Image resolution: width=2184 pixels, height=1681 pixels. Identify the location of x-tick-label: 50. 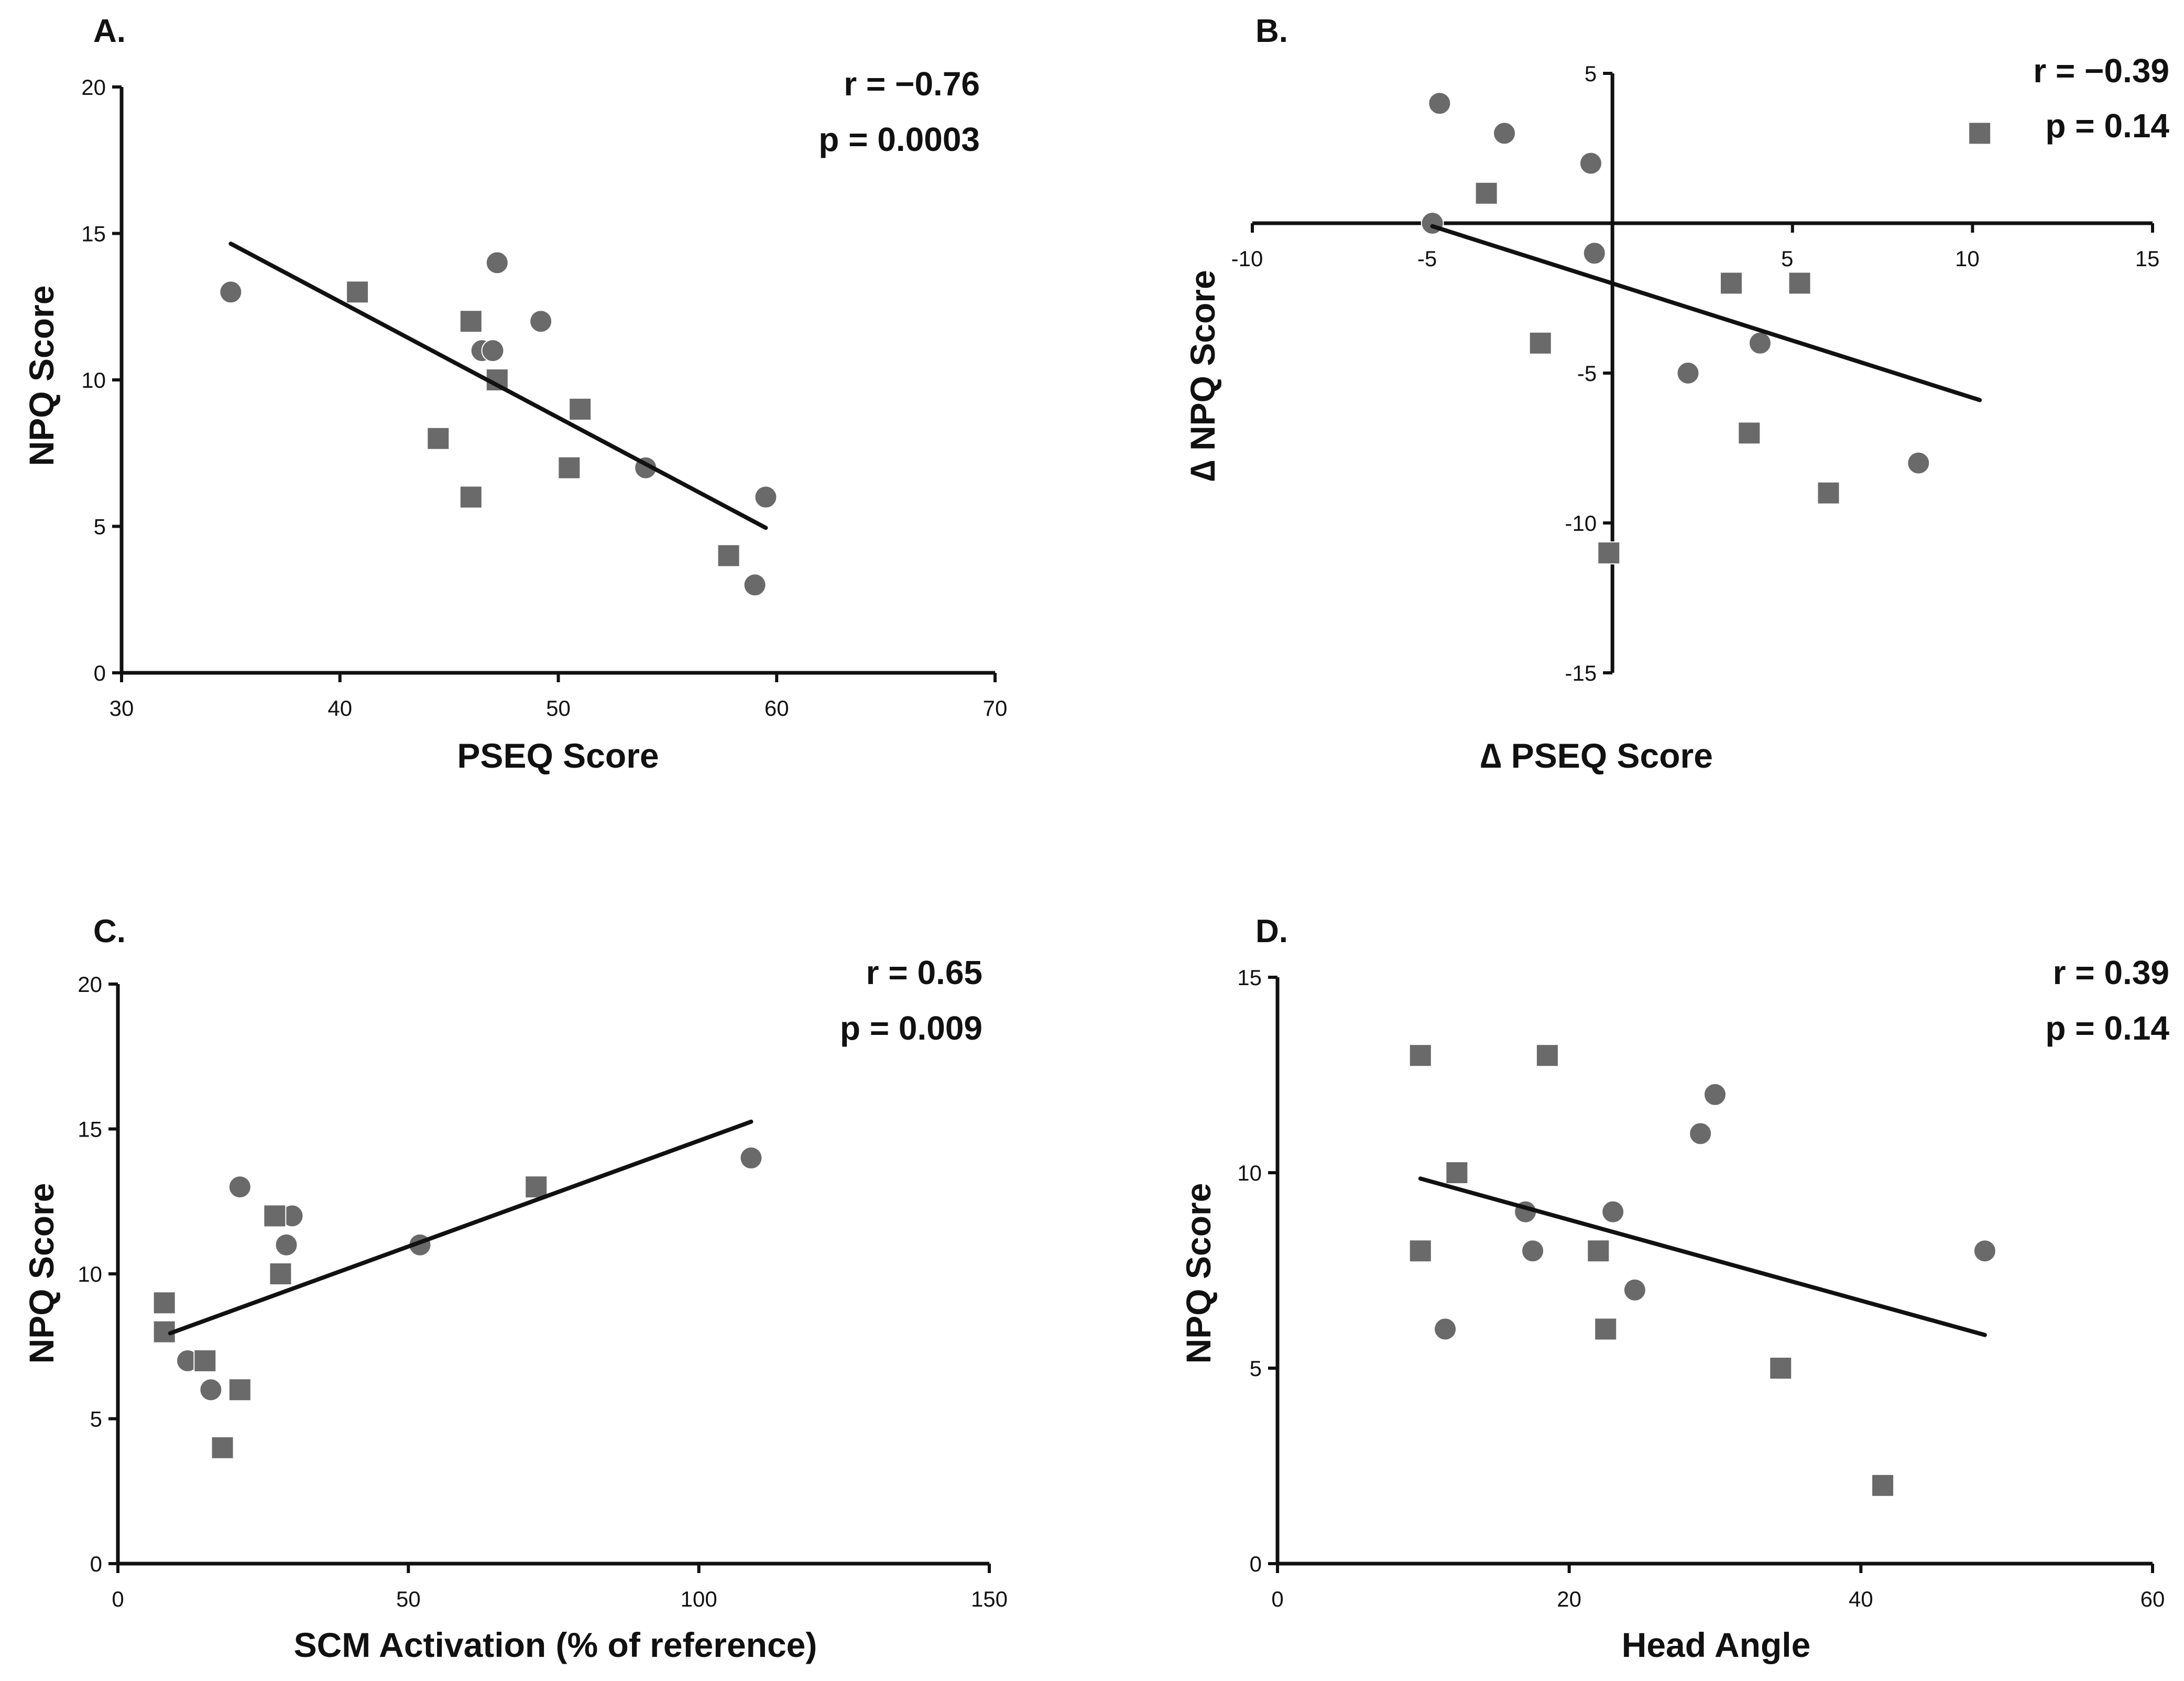
(558, 708).